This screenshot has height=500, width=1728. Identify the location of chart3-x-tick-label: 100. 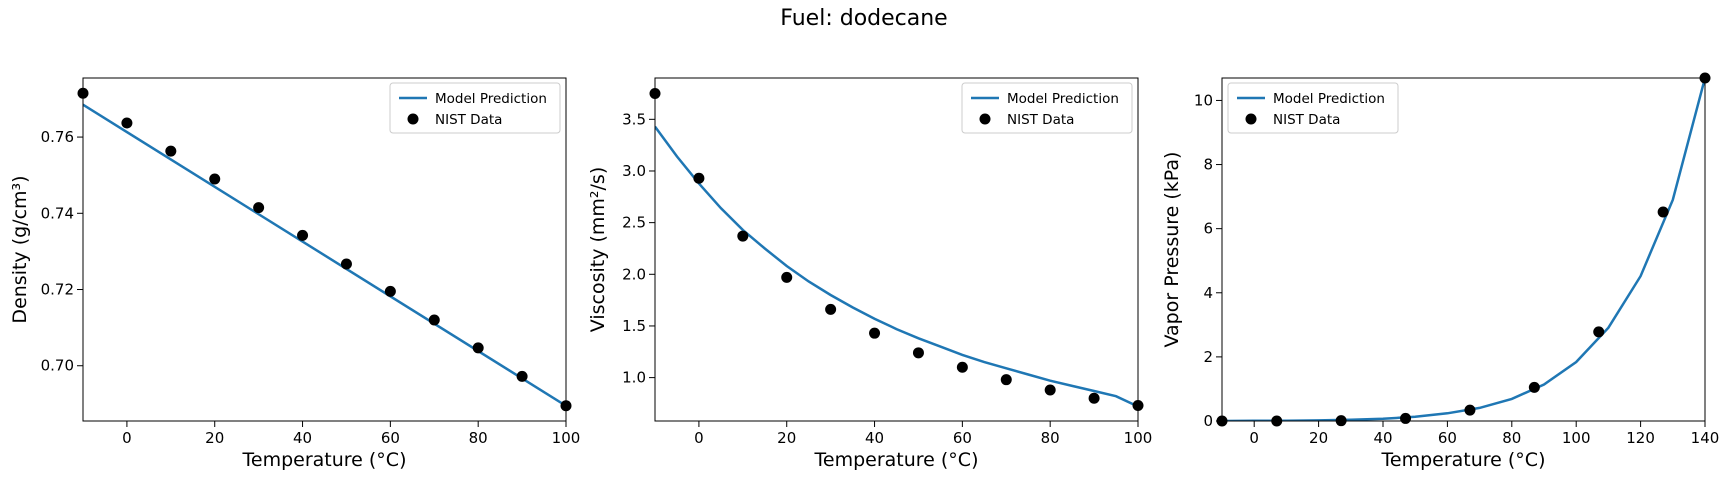
(1576, 438).